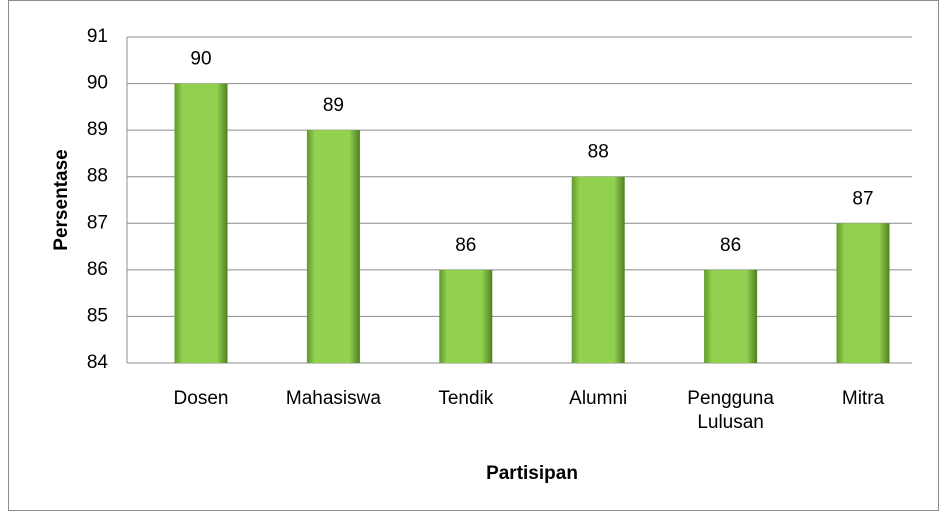 The height and width of the screenshot is (512, 947). What do you see at coordinates (465, 398) in the screenshot?
I see `x-tick-label: Tendik` at bounding box center [465, 398].